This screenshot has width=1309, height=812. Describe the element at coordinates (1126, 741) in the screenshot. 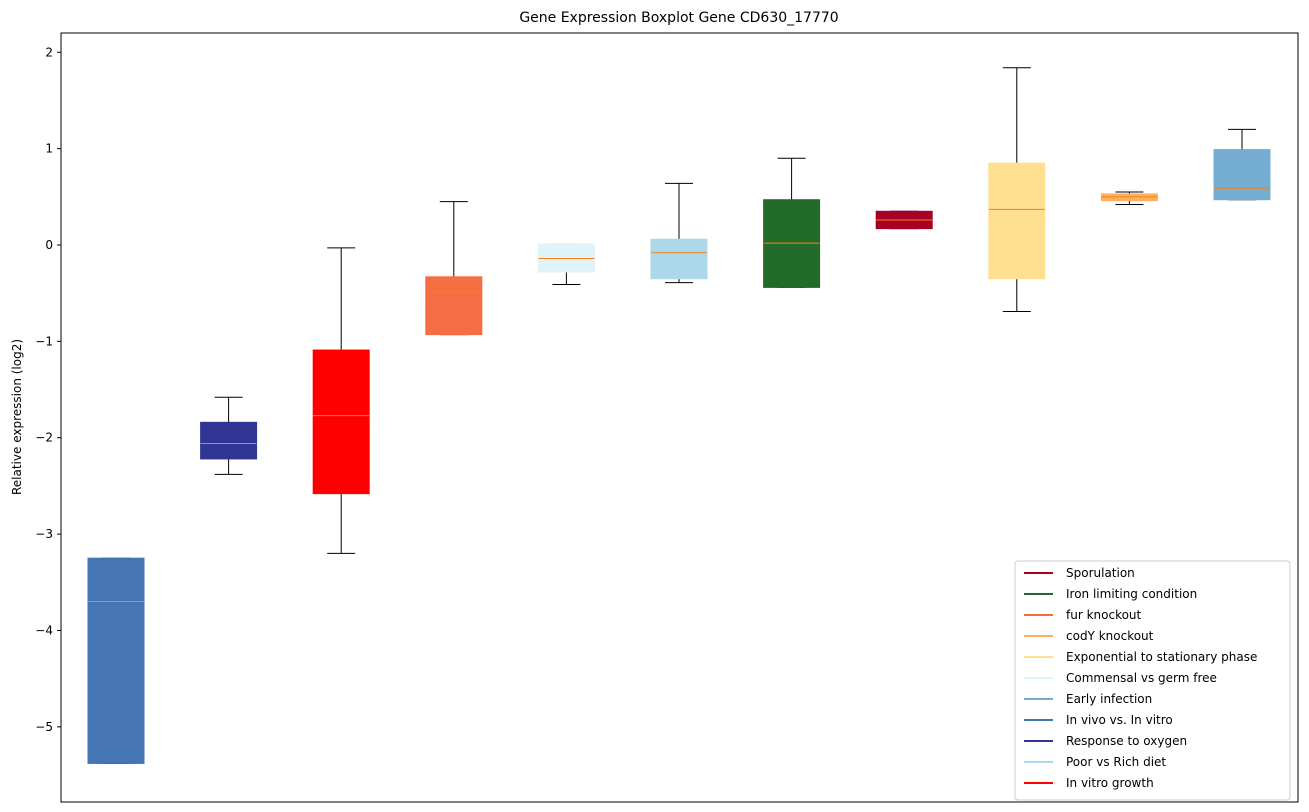

I see `legend-label: Response to oxygen` at that location.